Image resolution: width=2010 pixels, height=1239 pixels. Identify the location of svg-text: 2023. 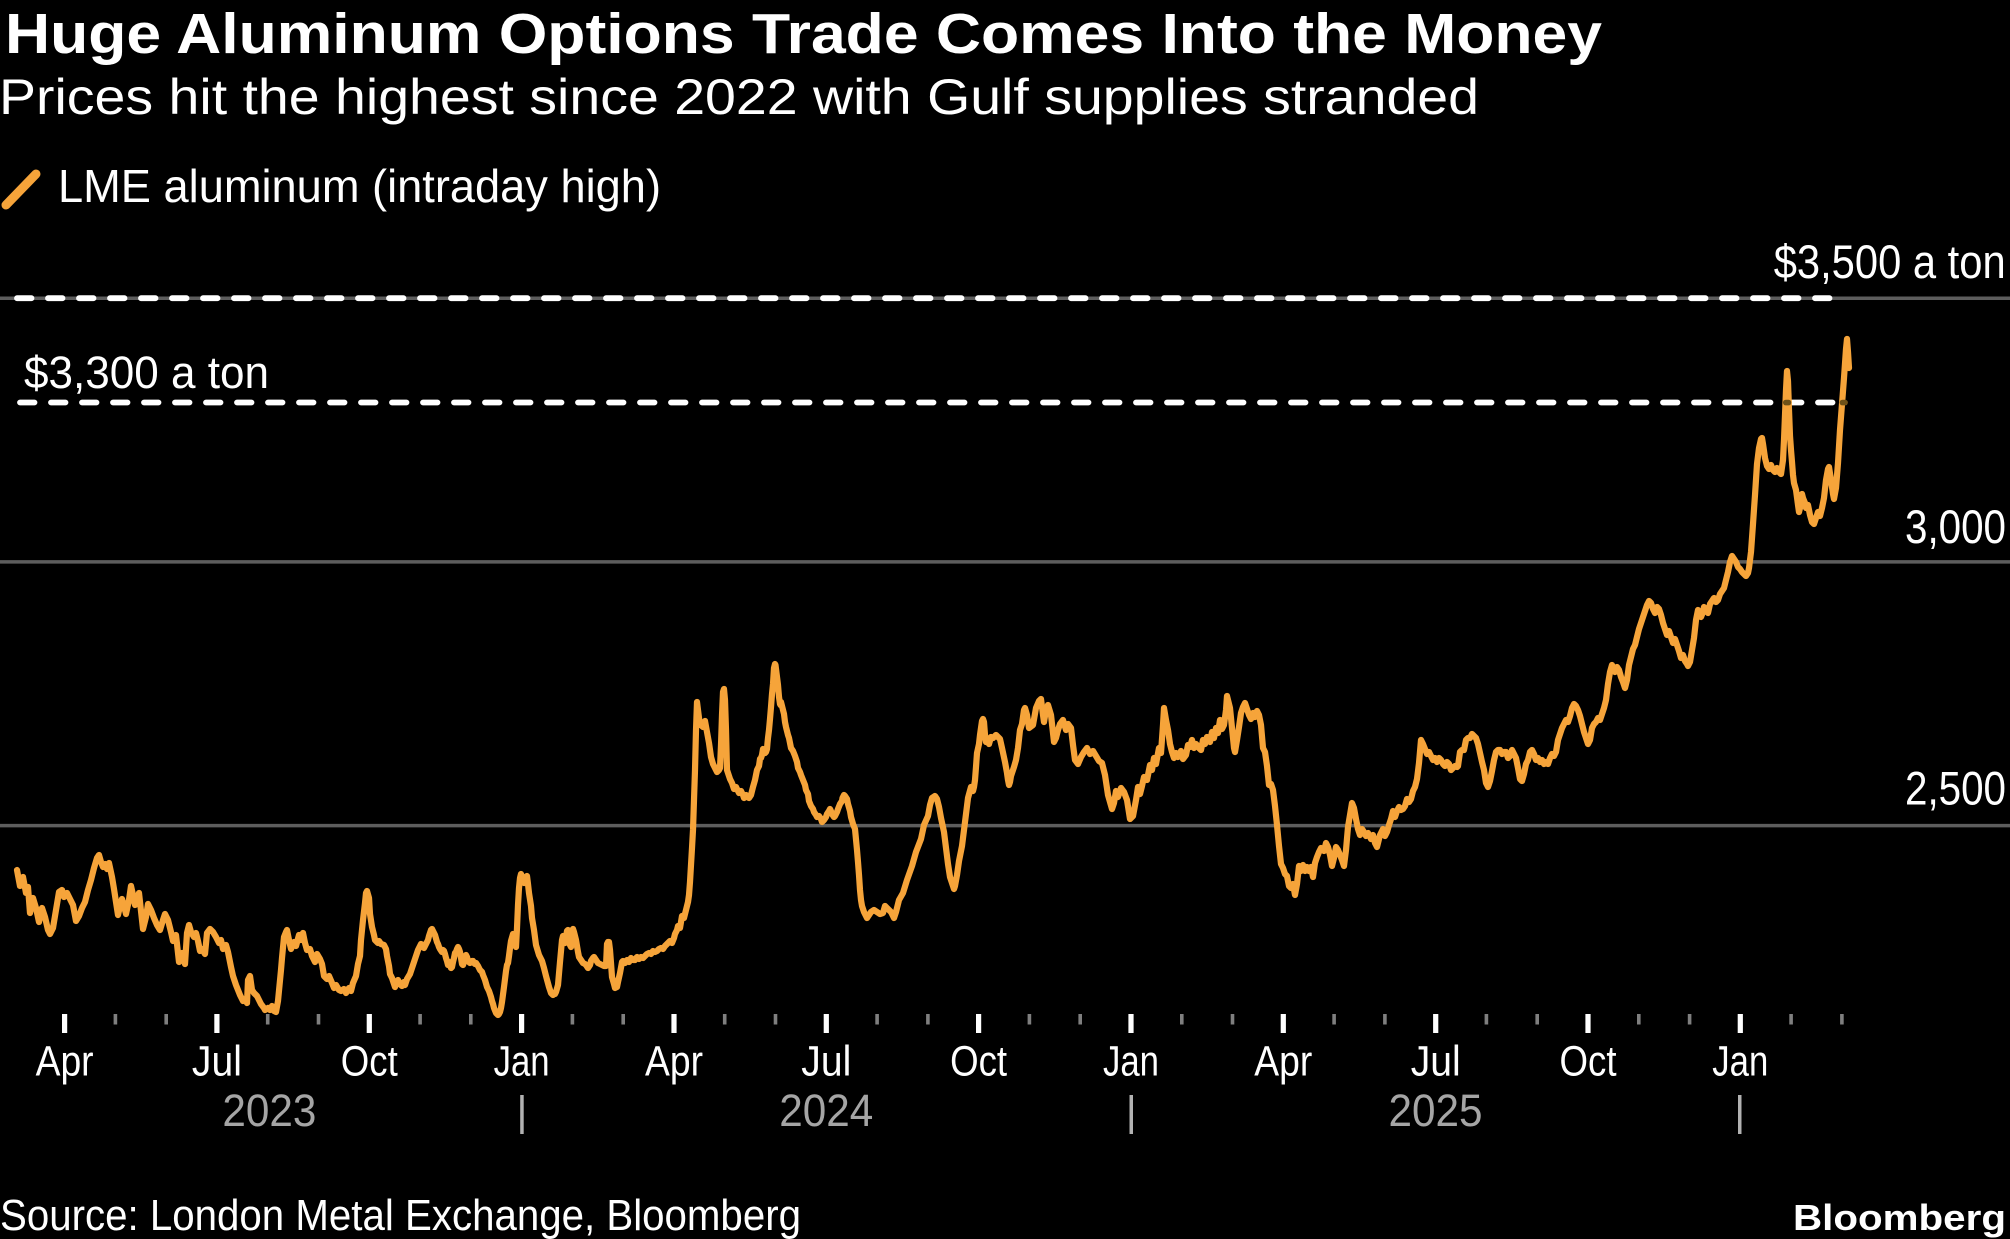
(269, 1110).